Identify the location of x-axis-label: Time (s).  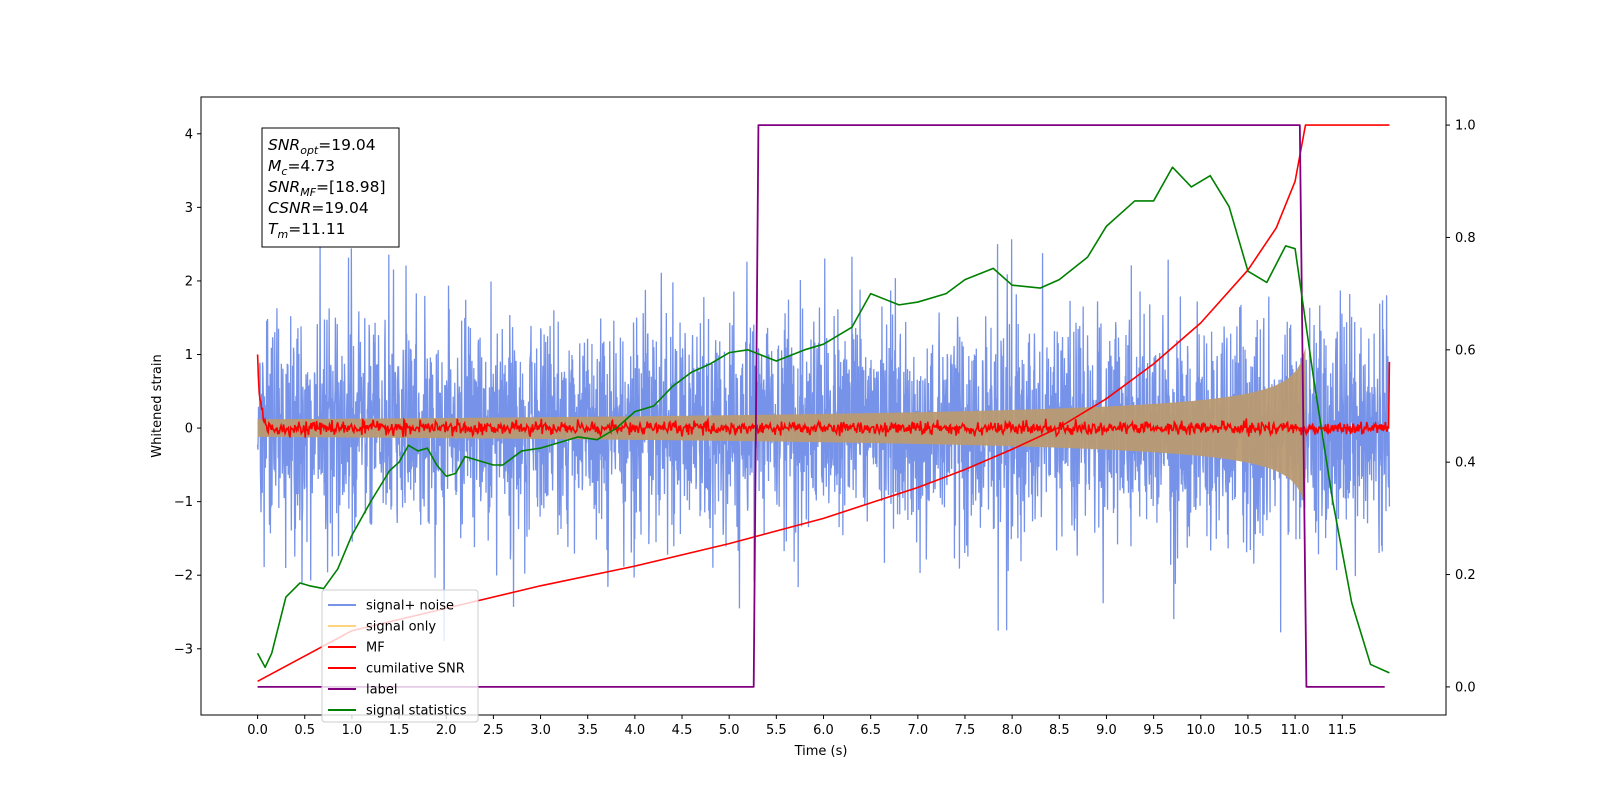
(821, 751).